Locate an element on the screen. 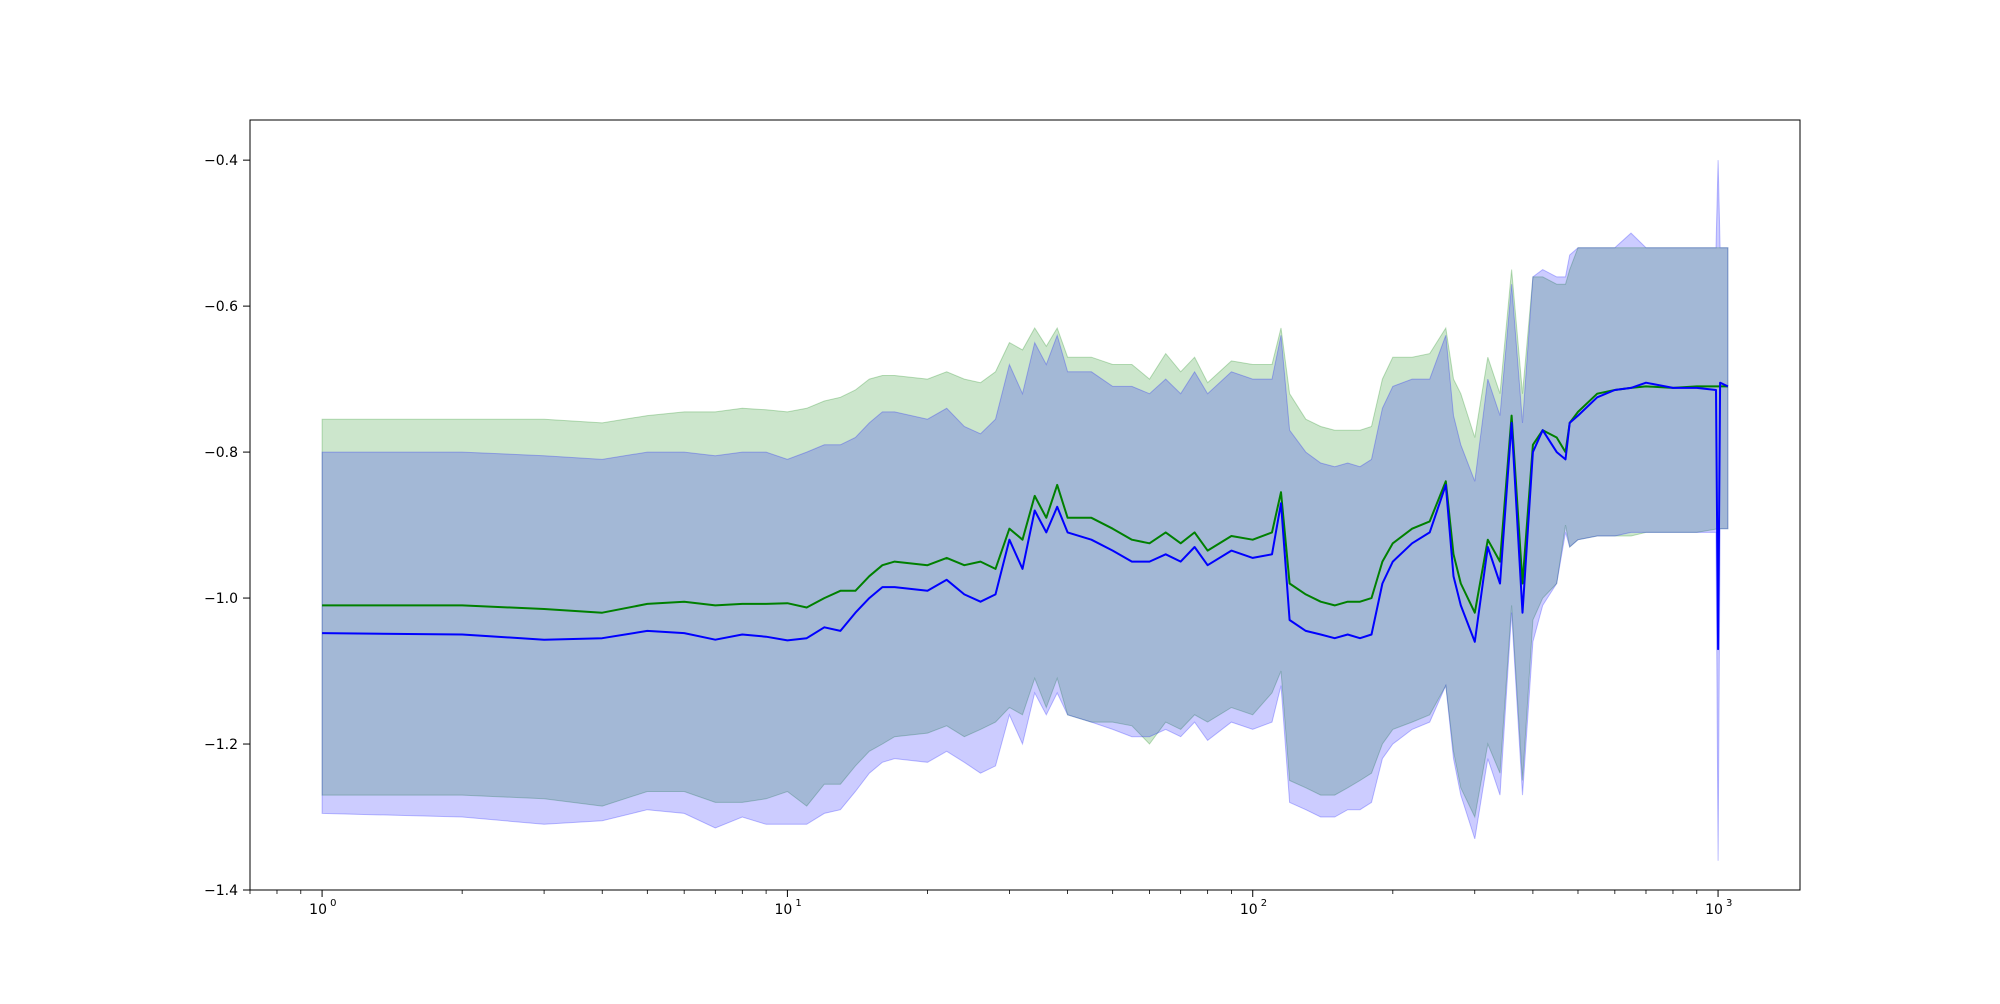 The image size is (2000, 1004). x-tick-exponent: 1 is located at coordinates (798, 903).